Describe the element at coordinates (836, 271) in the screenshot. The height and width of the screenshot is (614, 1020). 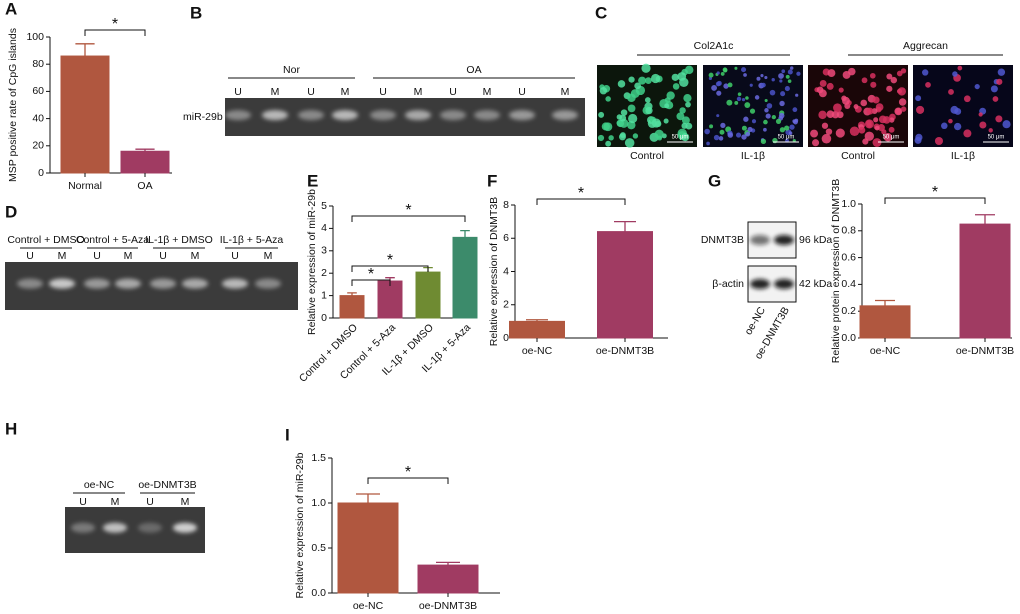
I see `y-axis-label: Relative protein expression of DNMT3B` at that location.